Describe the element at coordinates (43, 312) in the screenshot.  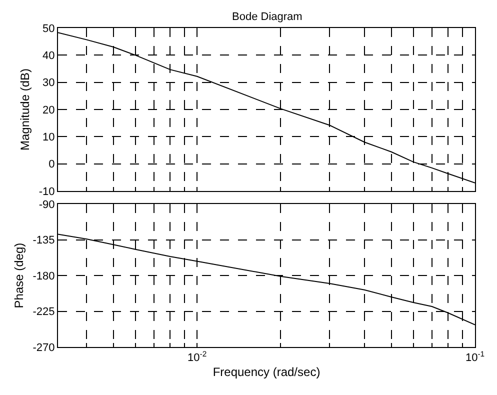
I see `y-tick-label: -225` at that location.